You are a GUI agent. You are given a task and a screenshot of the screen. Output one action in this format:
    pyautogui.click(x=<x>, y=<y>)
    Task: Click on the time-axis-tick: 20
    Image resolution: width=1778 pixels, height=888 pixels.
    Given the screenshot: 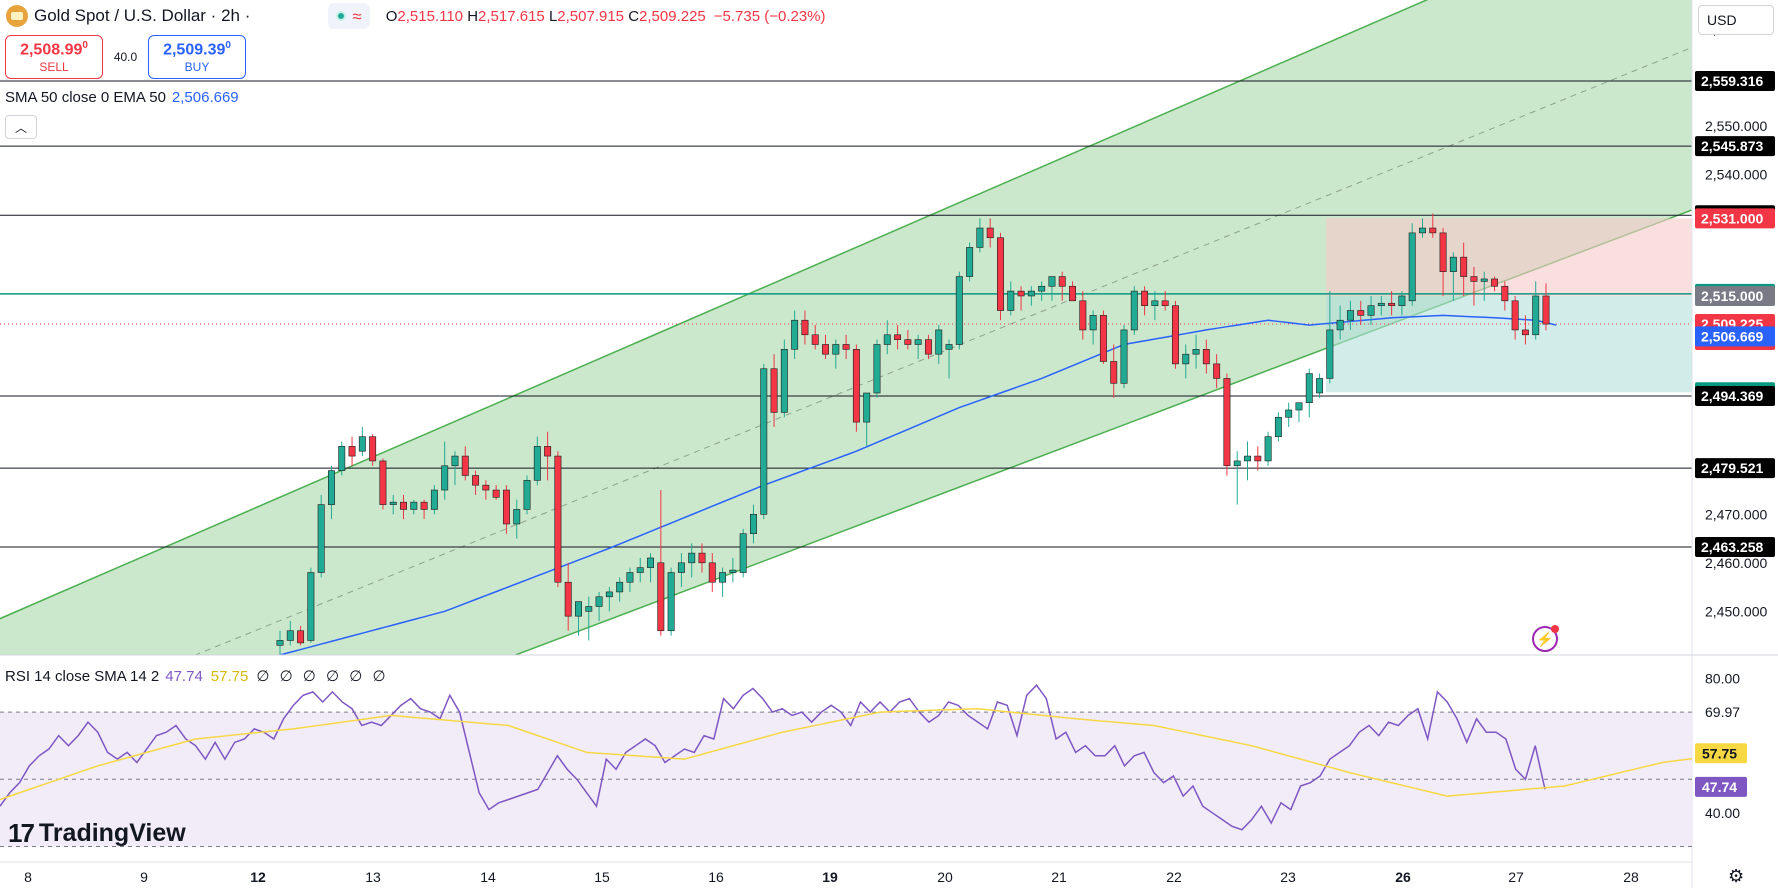 What is the action you would take?
    pyautogui.click(x=945, y=877)
    